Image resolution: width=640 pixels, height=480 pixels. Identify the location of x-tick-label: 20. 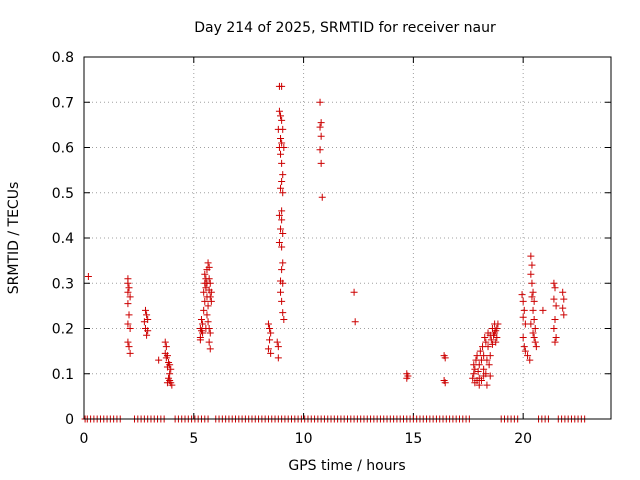
(523, 439).